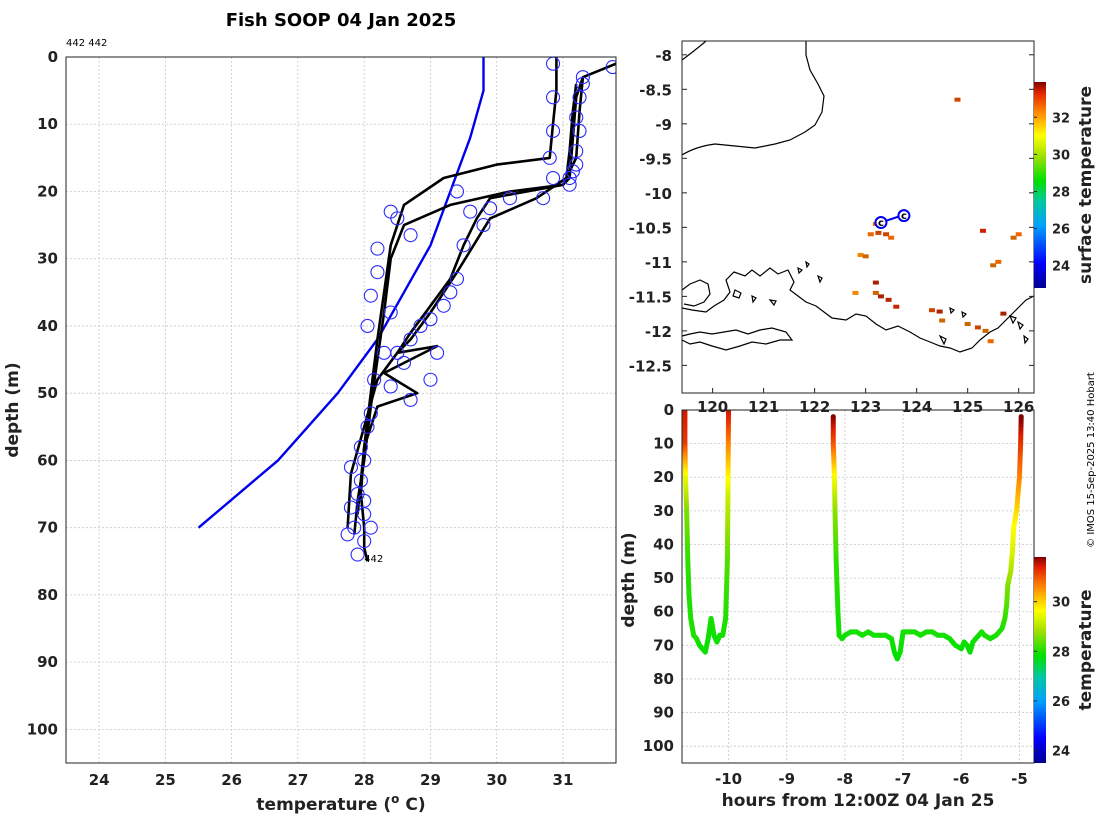 Image resolution: width=1100 pixels, height=820 pixels. Describe the element at coordinates (916, 407) in the screenshot. I see `map-x-tick-label: 124` at that location.